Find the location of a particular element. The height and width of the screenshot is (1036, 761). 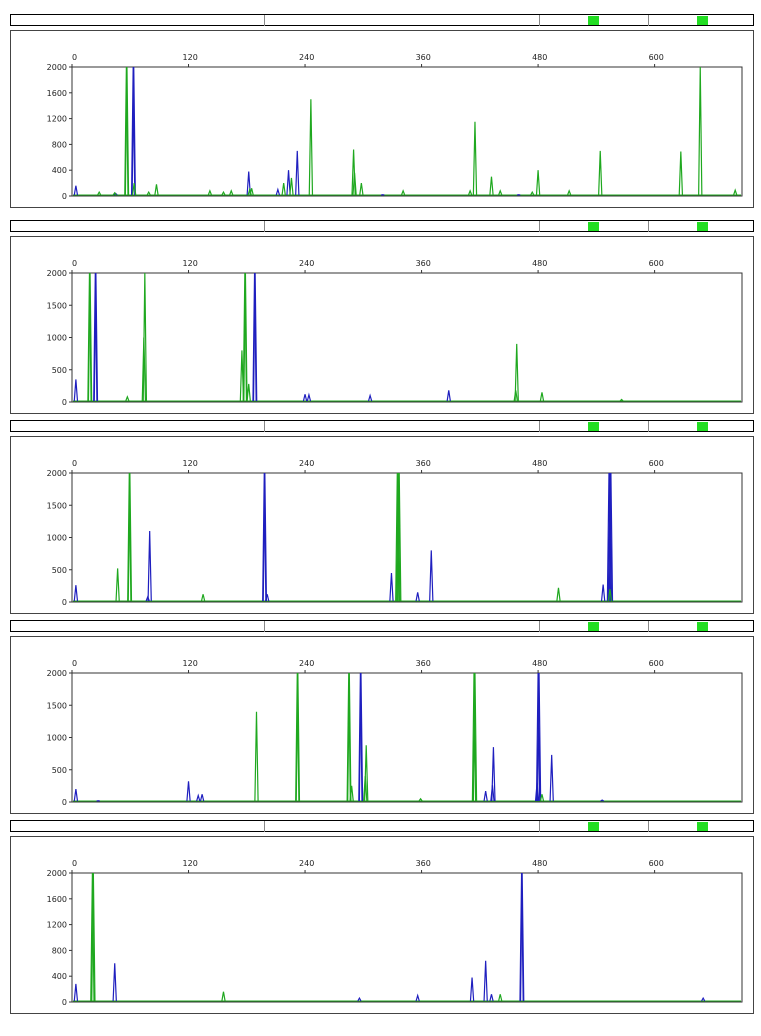

y-tick-label: 1600 is located at coordinates (57, 93).